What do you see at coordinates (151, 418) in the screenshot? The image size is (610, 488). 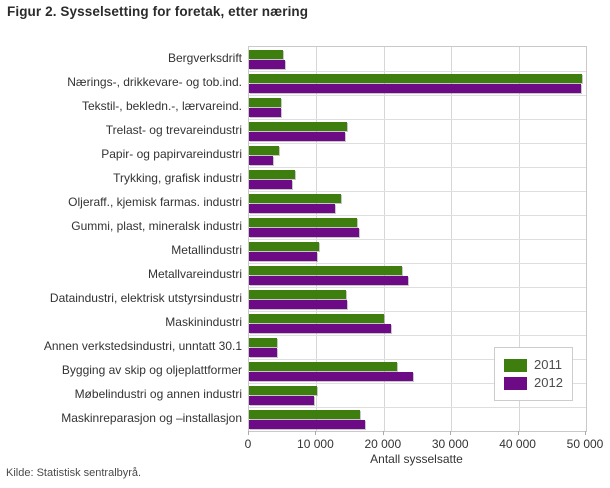 I see `category-label: Maskinreparasjon og –installasjon` at bounding box center [151, 418].